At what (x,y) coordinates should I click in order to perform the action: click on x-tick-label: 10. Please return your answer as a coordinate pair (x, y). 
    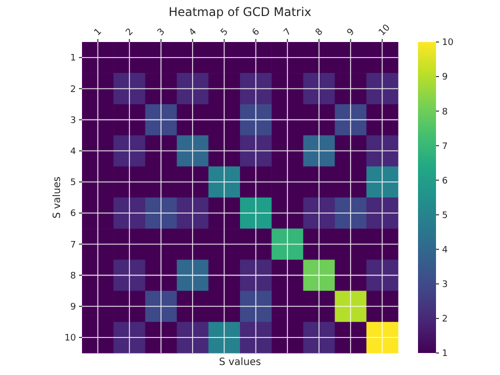
    Looking at the image, I should click on (385, 30).